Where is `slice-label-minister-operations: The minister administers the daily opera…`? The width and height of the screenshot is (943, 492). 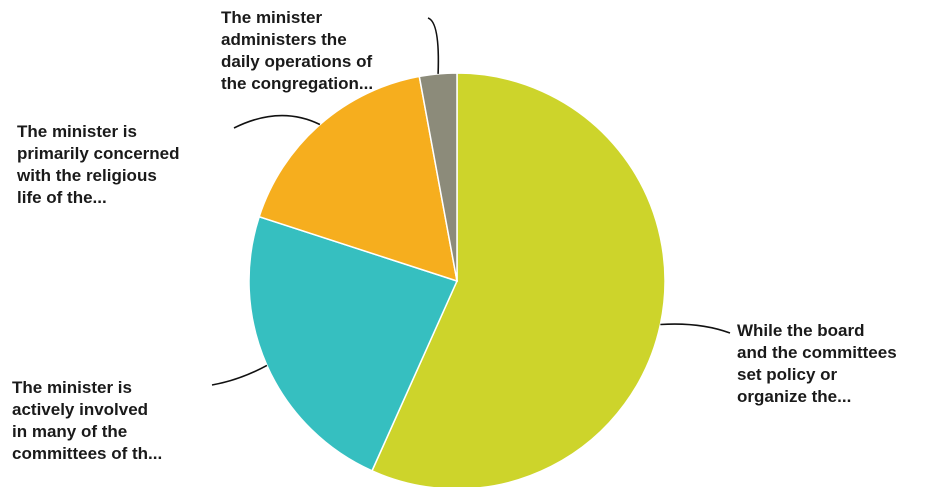 slice-label-minister-operations: The minister administers the daily opera… is located at coordinates (297, 50).